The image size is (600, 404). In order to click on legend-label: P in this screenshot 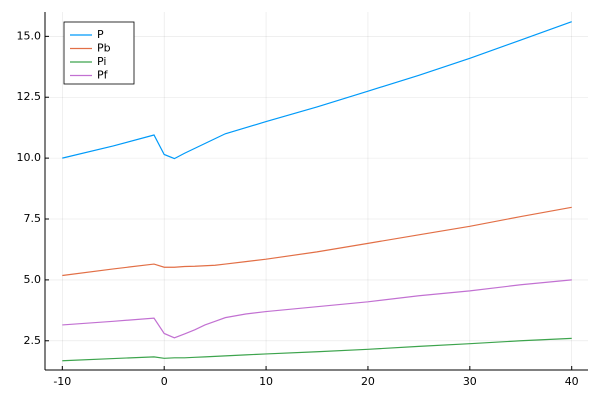, I will do `click(100, 34)`.